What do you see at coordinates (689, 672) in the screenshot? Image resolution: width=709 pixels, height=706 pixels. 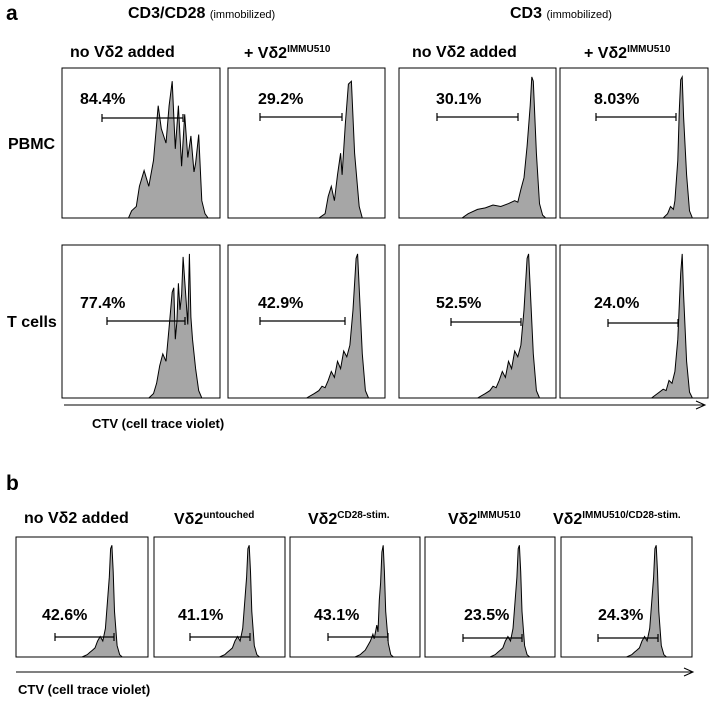 I see `x-axis-arrowhead-b` at bounding box center [689, 672].